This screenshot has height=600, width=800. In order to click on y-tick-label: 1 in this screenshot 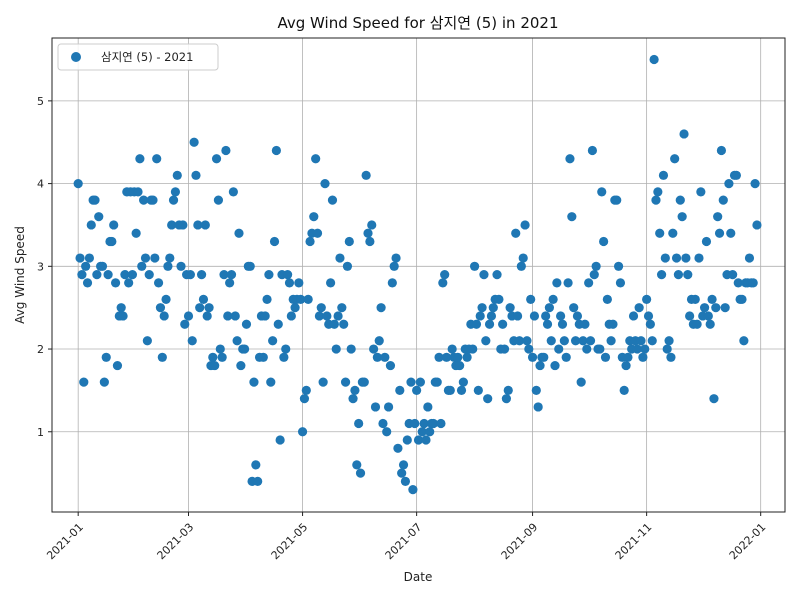, I will do `click(40, 432)`.